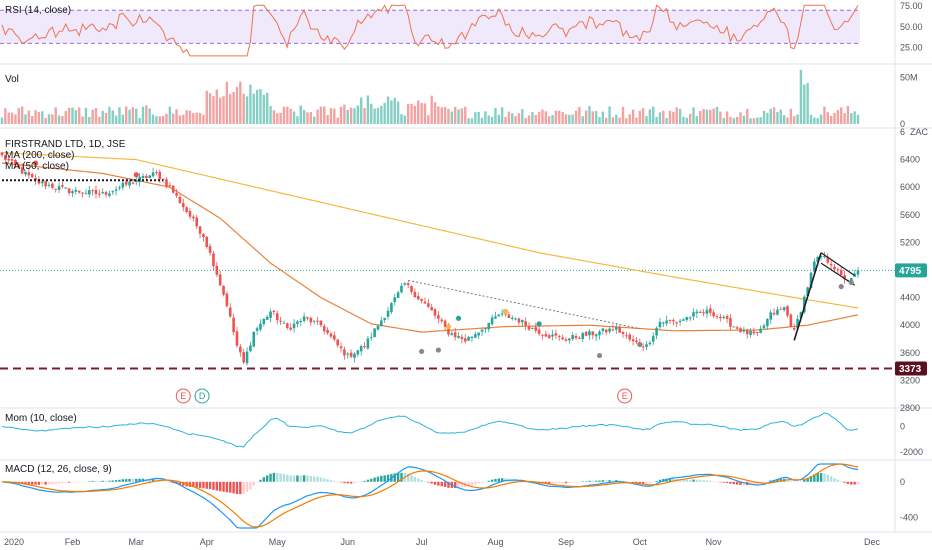 This screenshot has width=932, height=550. I want to click on x-tick-label: Sep, so click(566, 542).